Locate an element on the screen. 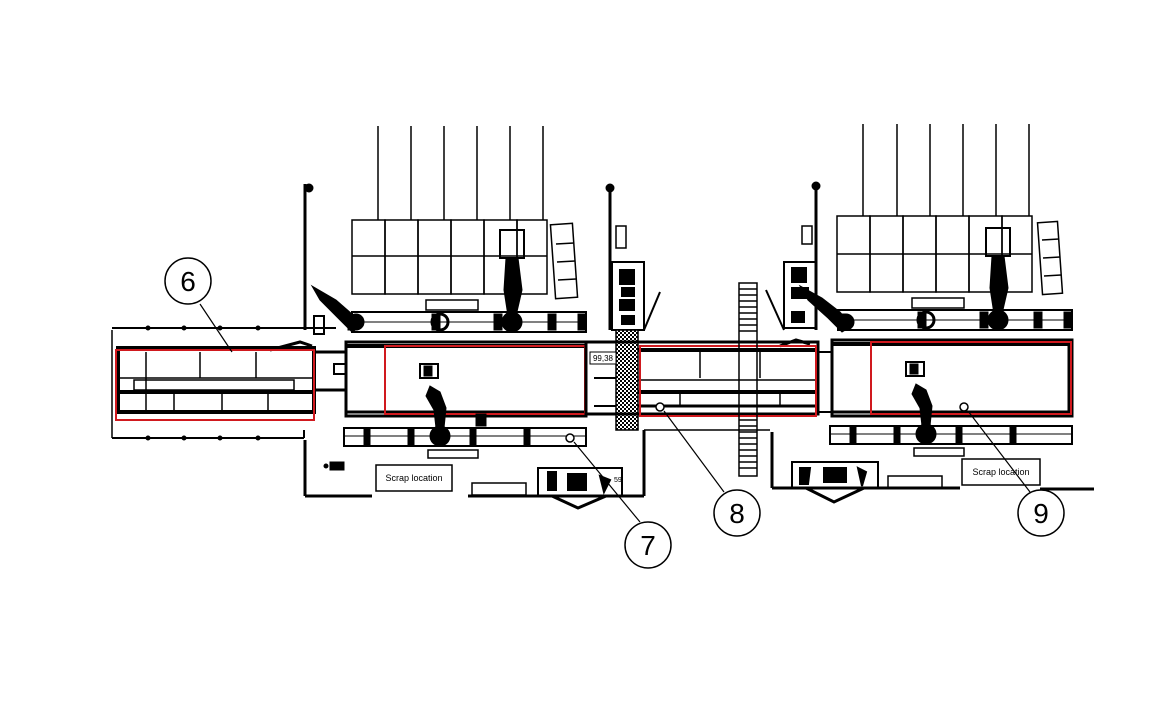  dimension-marker: 99,38 is located at coordinates (603, 358).